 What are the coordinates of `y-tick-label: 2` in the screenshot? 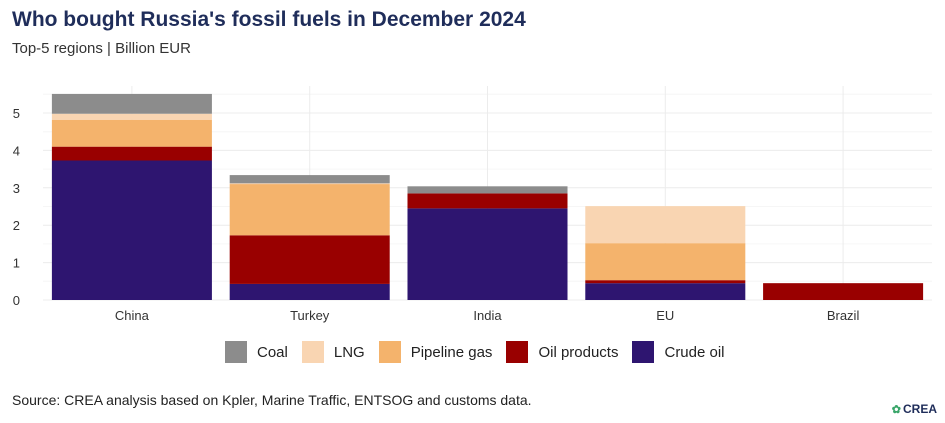 It's located at (16, 225).